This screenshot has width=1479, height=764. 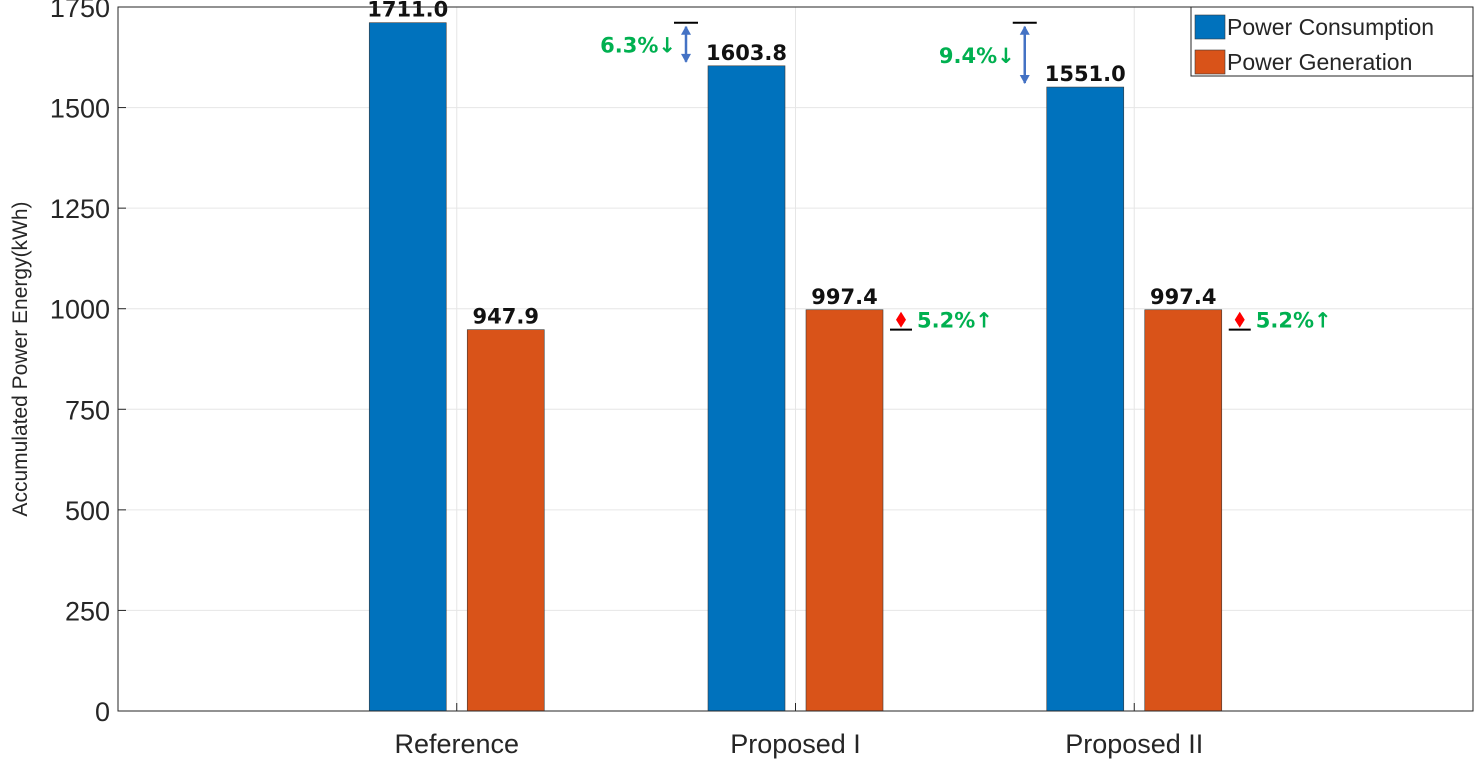 What do you see at coordinates (20, 358) in the screenshot?
I see `y-axis-label: Accumulated Power Energy(kWh)` at bounding box center [20, 358].